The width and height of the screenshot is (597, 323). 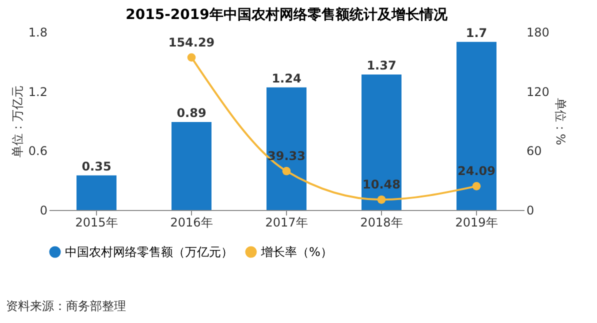 What do you see at coordinates (476, 223) in the screenshot?
I see `x-tick-label: 2019年` at bounding box center [476, 223].